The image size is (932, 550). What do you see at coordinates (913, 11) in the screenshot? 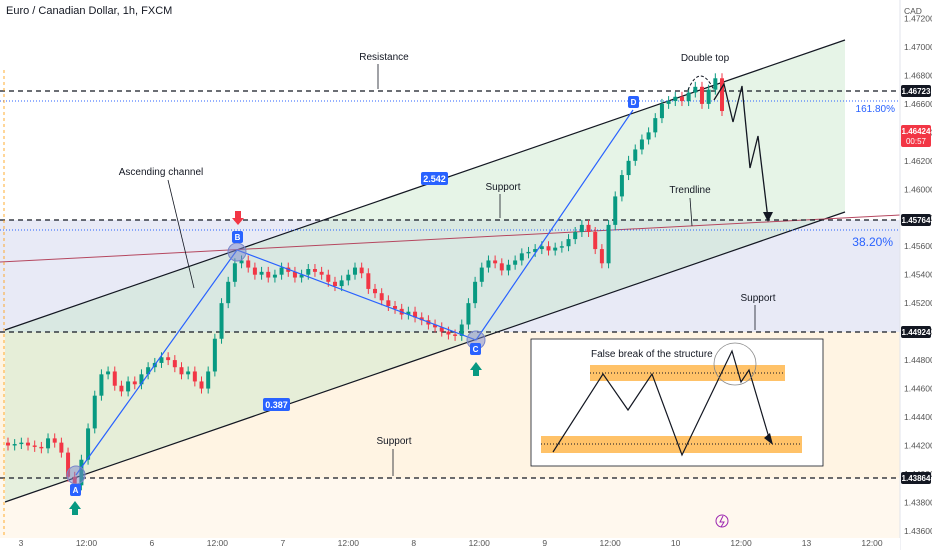
I see `currency-label: CAD` at bounding box center [913, 11].